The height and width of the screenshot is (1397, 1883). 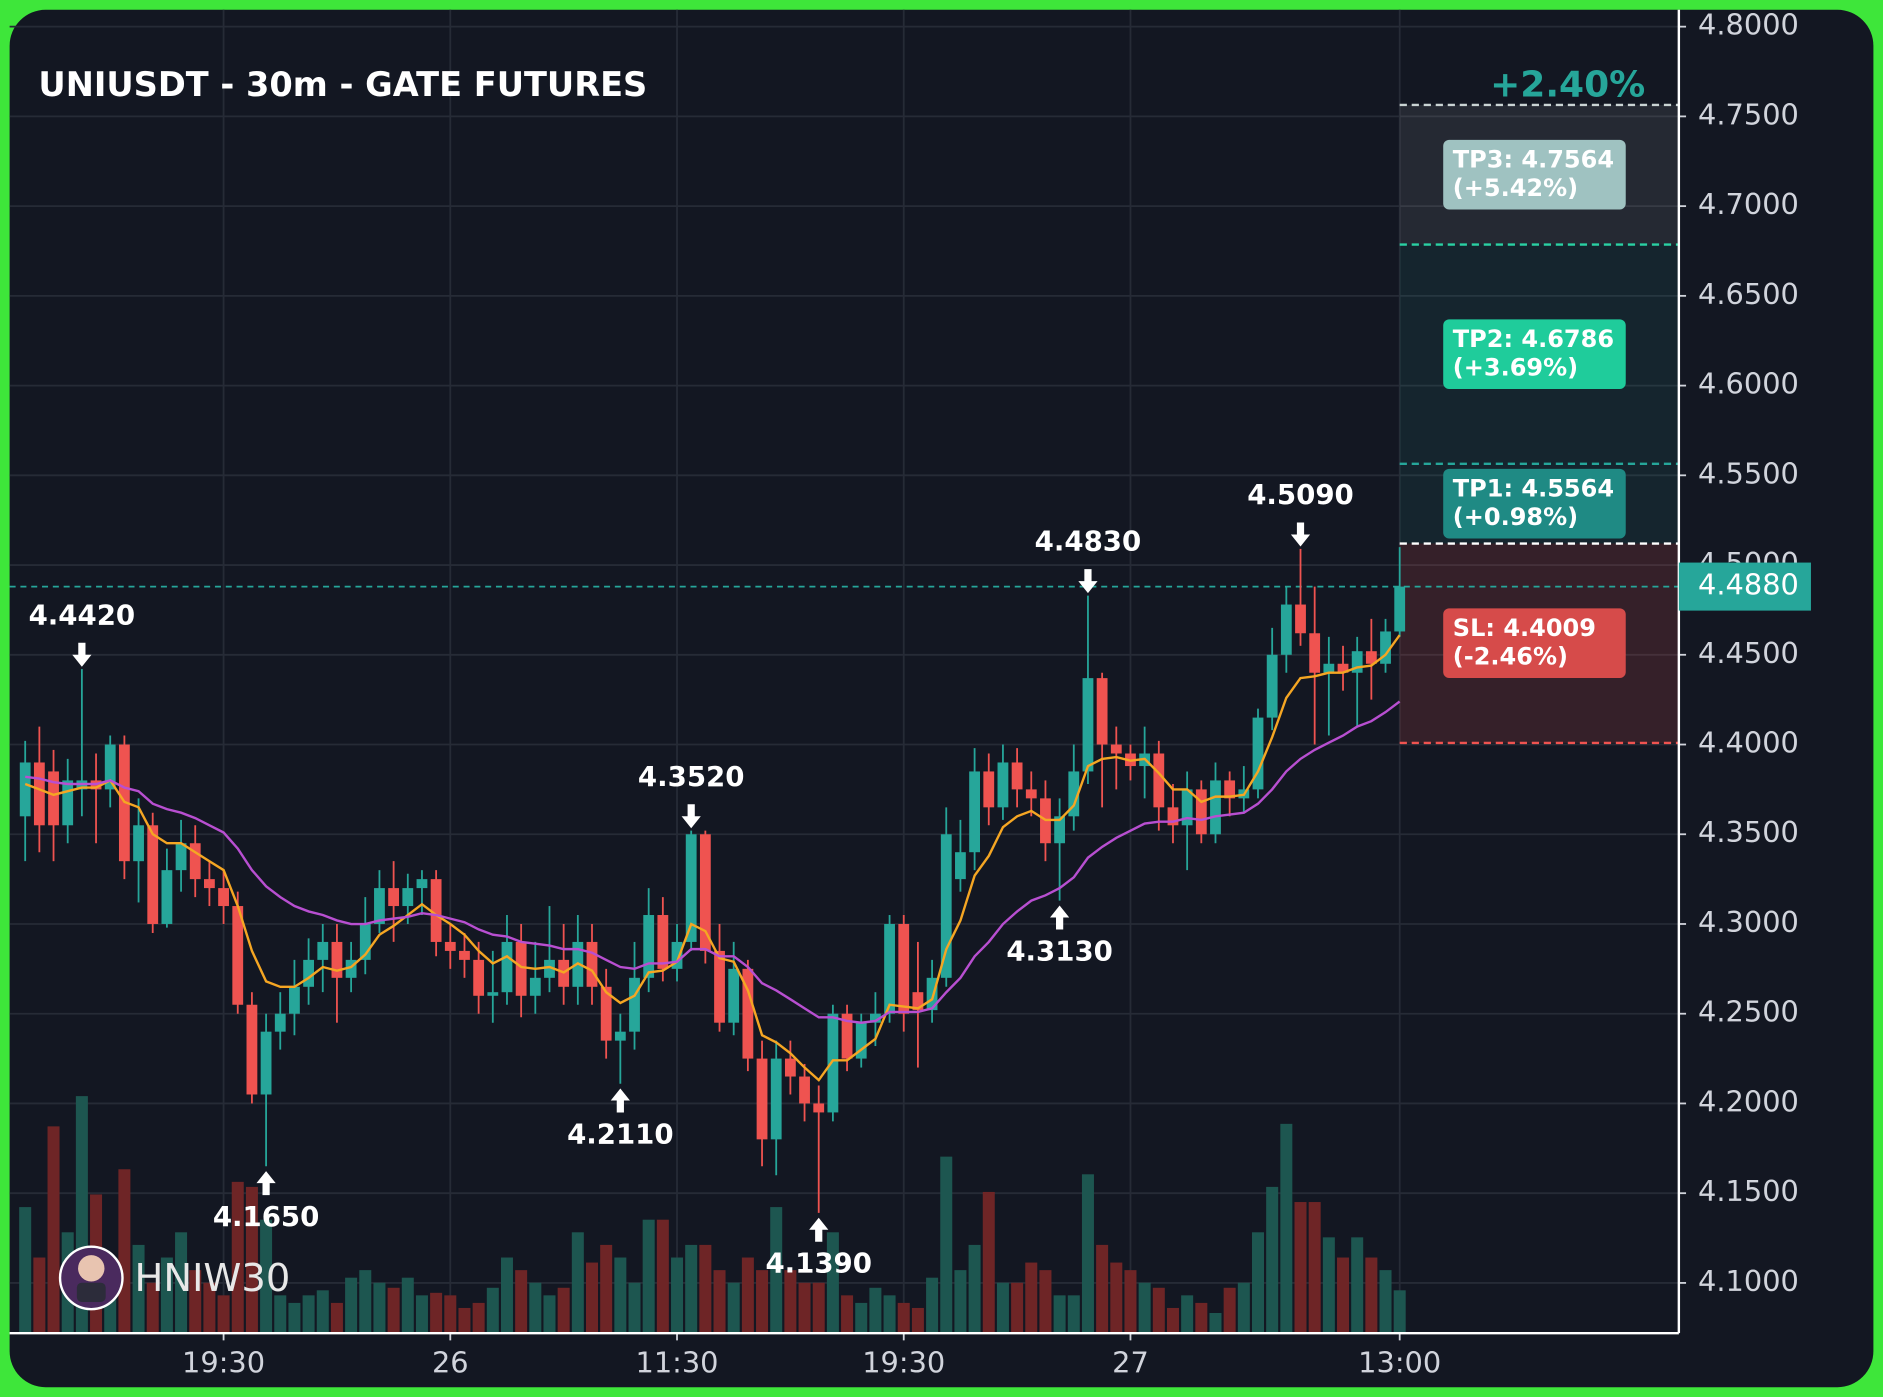 What do you see at coordinates (1748, 25) in the screenshot?
I see `y-tick-label: 4.8000` at bounding box center [1748, 25].